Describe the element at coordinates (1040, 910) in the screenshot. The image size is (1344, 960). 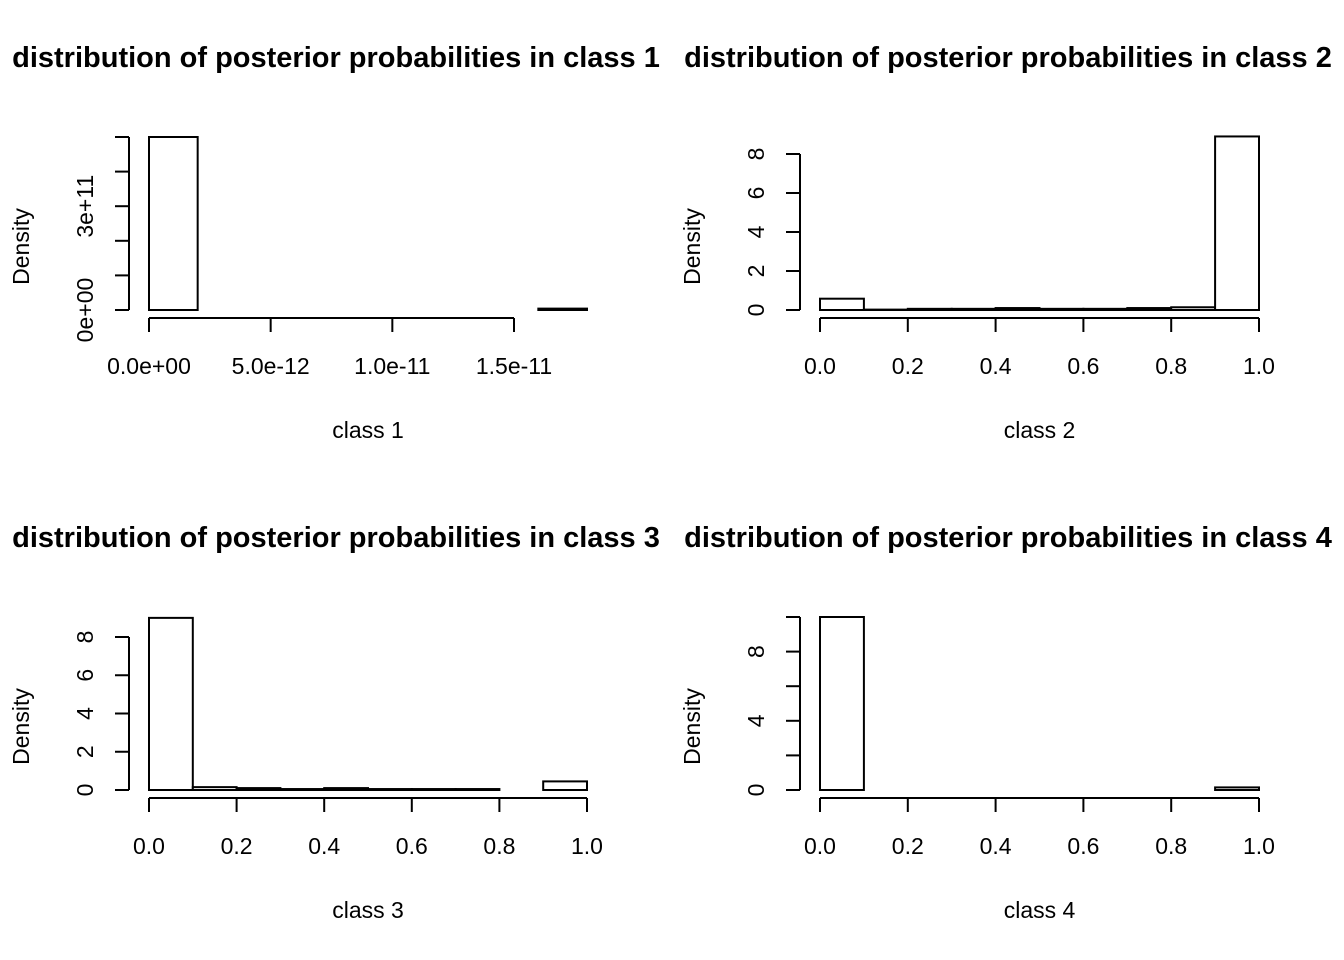
I see `x-axis-label: class 4` at that location.